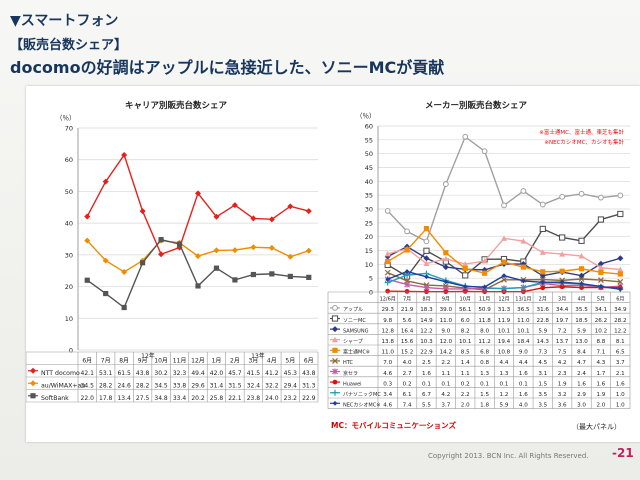 This screenshot has width=640, height=480. What do you see at coordinates (369, 251) in the screenshot?
I see `y-tick-label: 15` at bounding box center [369, 251].